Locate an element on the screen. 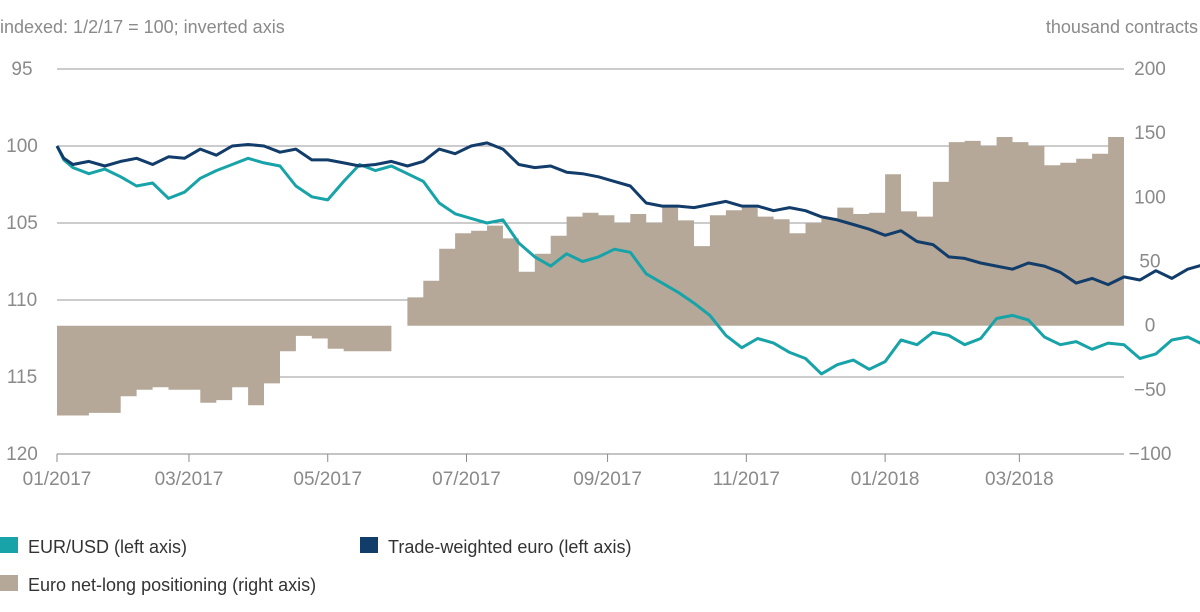 The width and height of the screenshot is (1200, 612). left-axis-note: indexed: 1/2/17 = 100; inverted axis is located at coordinates (142, 27).